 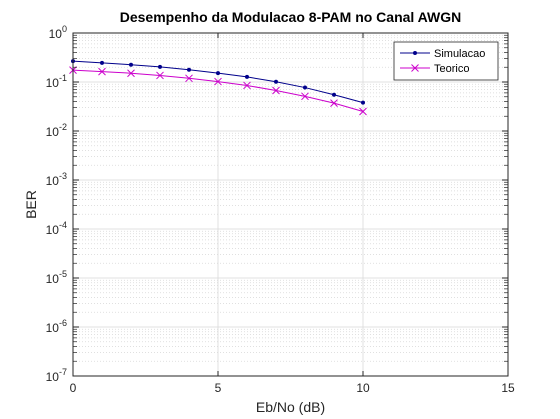 What do you see at coordinates (292, 388) in the screenshot?
I see `x-tick-labels: 0 5 10 15` at bounding box center [292, 388].